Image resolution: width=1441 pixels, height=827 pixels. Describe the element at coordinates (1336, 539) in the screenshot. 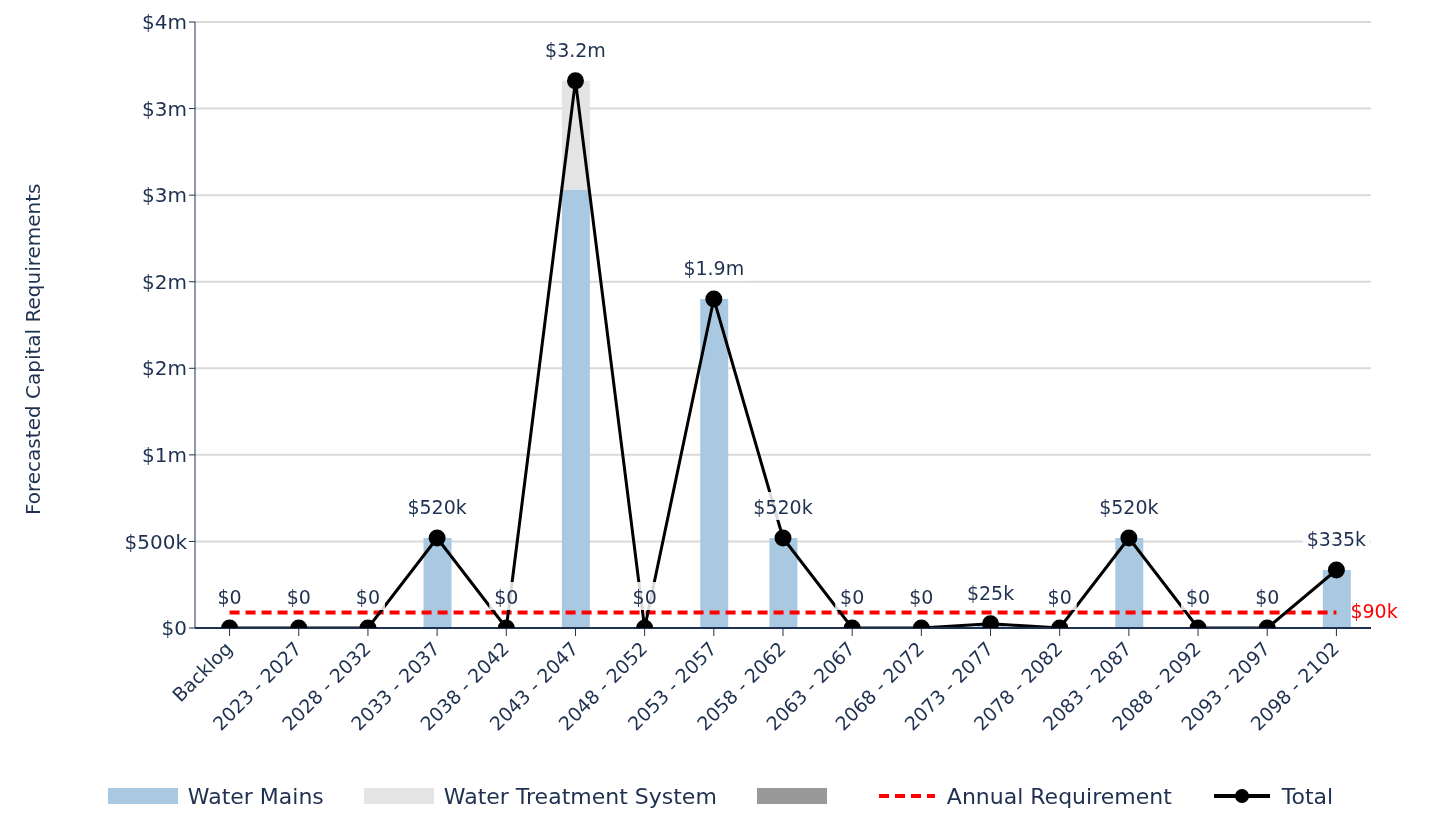

I see `data-label: $335k` at that location.